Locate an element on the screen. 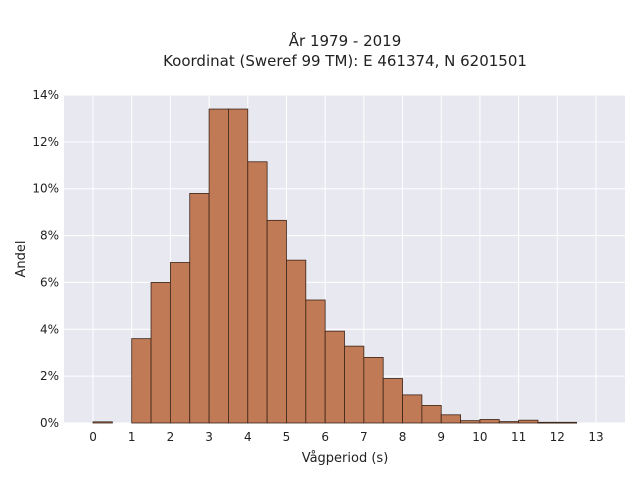 The width and height of the screenshot is (640, 484). y-tick-label: 8% is located at coordinates (49, 236).